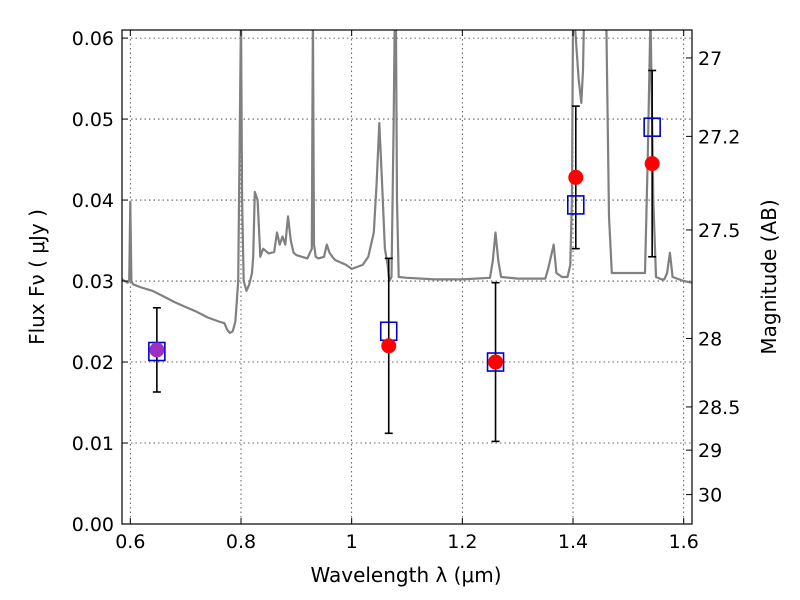 This screenshot has height=600, width=800. I want to click on x-tick-label: 1.4, so click(573, 542).